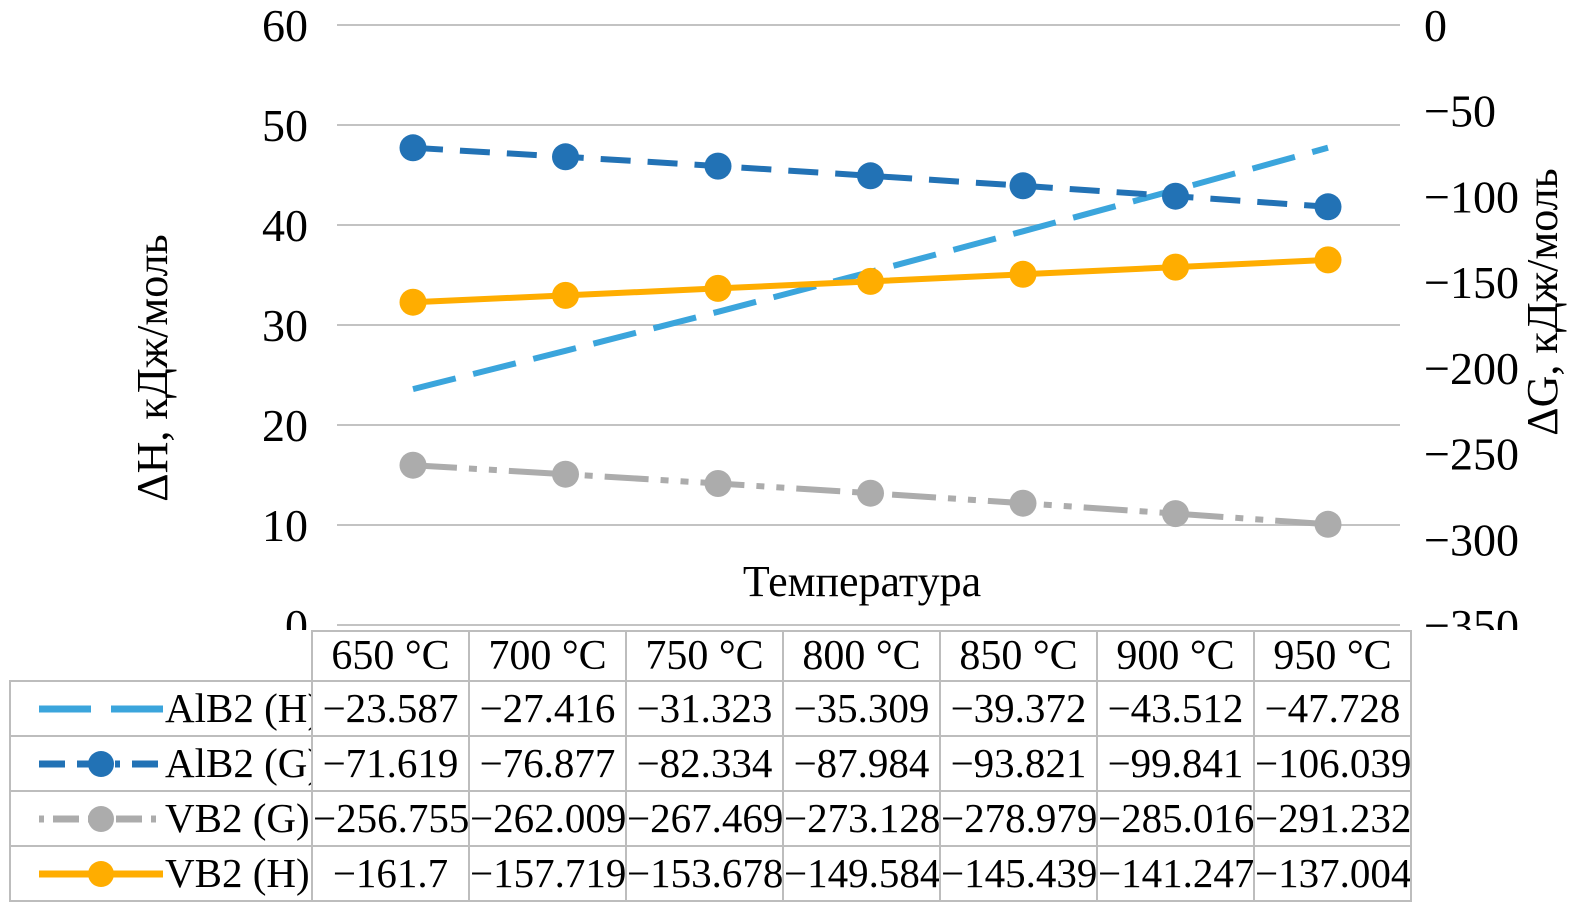  What do you see at coordinates (1332, 656) in the screenshot?
I see `table-header-cell: 950 °C` at bounding box center [1332, 656].